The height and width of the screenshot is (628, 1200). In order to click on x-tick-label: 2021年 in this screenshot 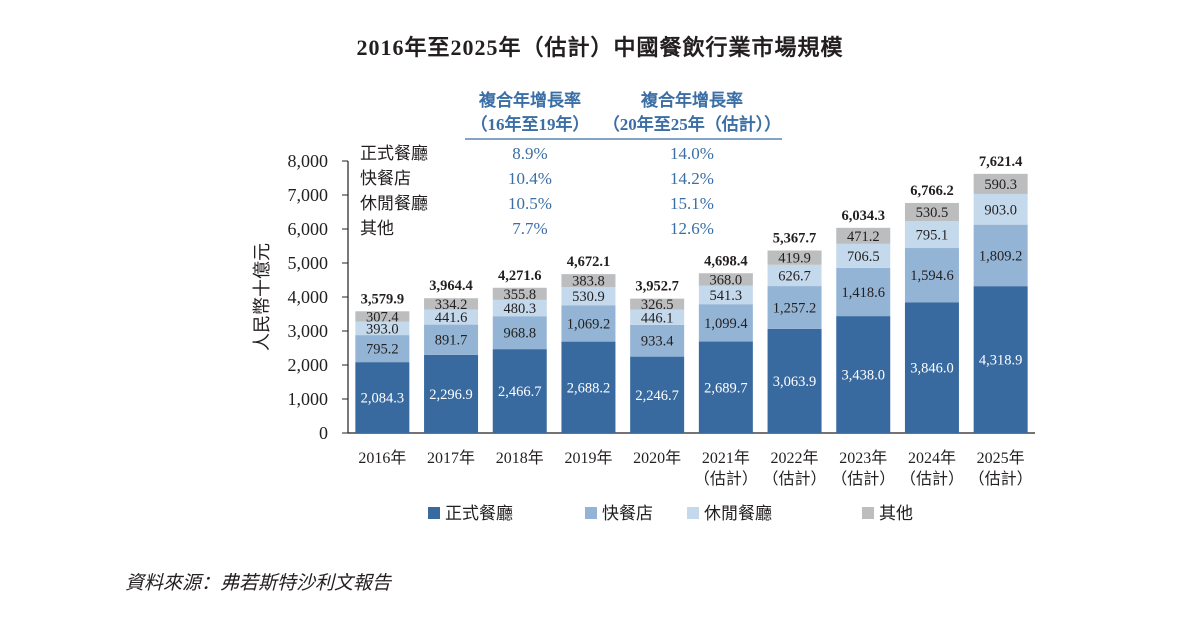, I will do `click(726, 458)`.